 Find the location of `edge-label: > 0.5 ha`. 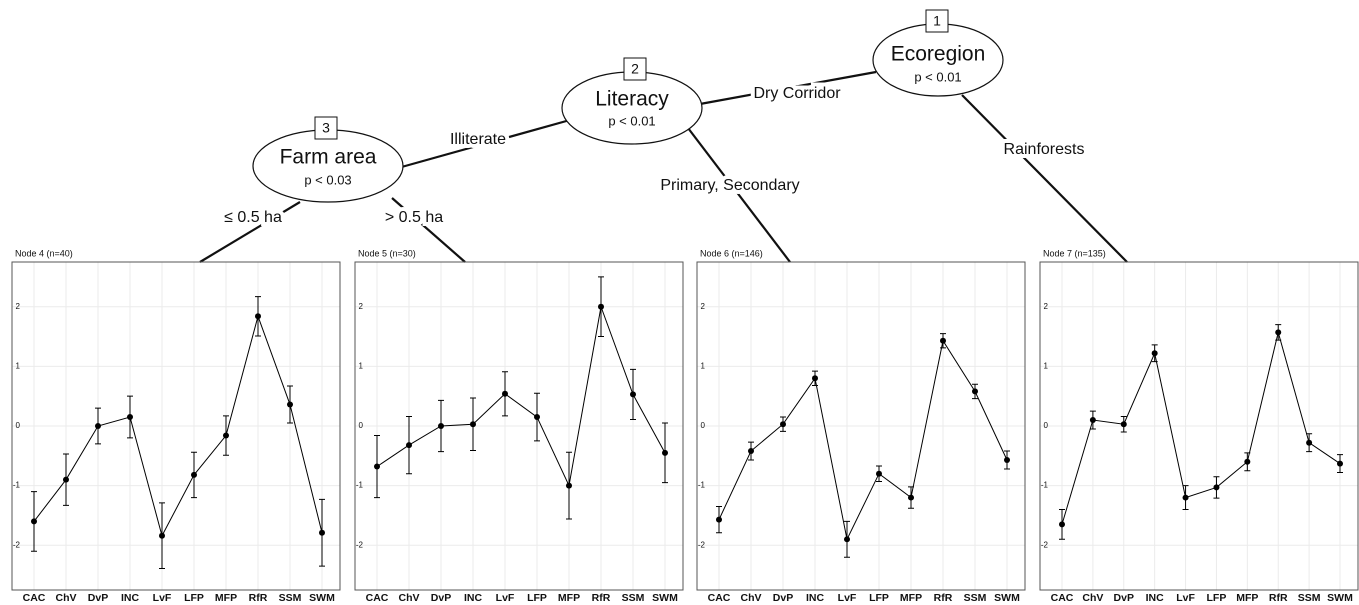

edge-label: > 0.5 ha is located at coordinates (414, 217).